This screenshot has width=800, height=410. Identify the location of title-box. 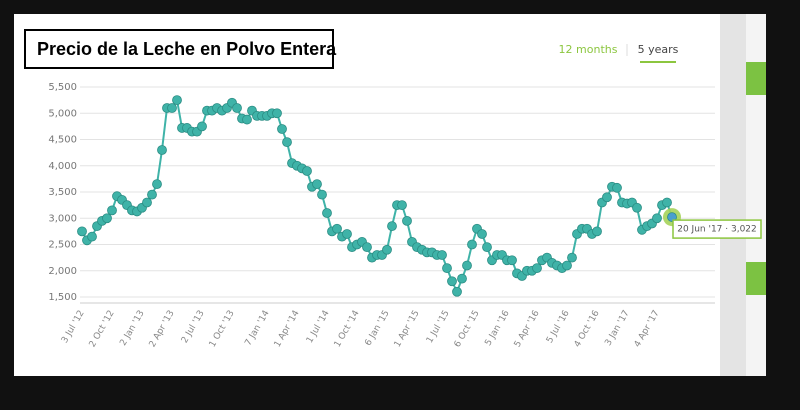
(179, 49).